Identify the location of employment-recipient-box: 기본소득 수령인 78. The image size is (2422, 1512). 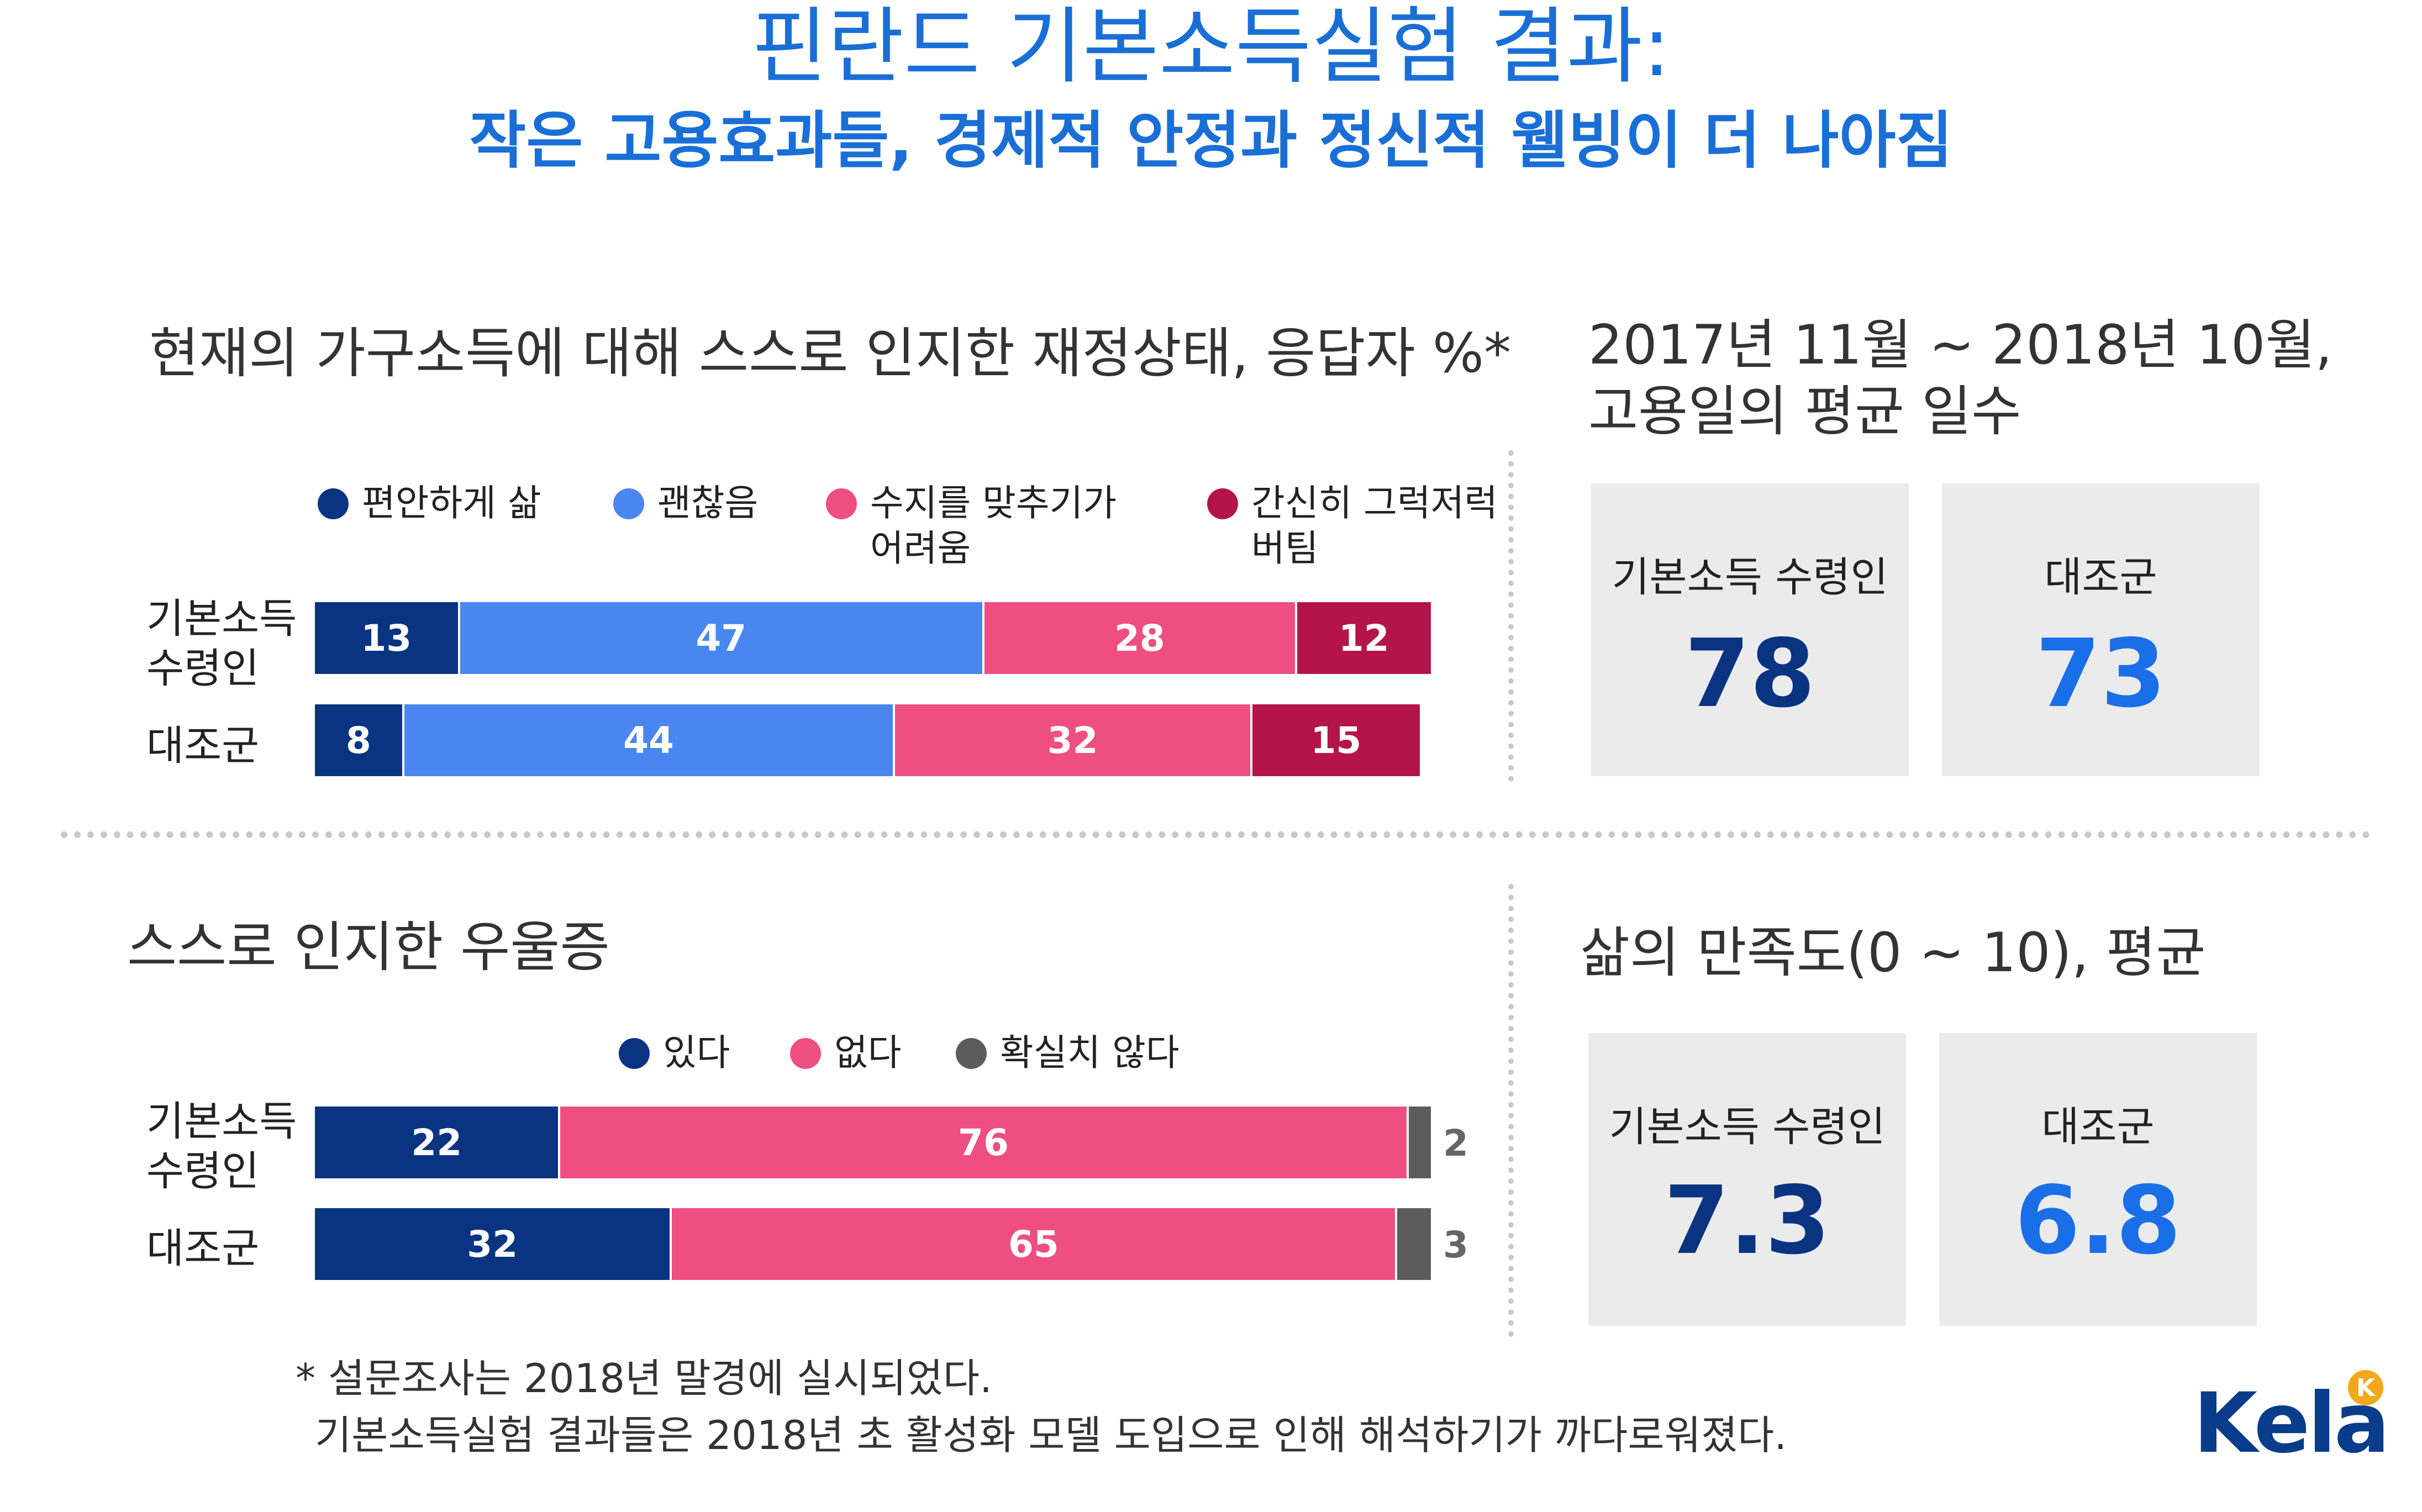
(1750, 629).